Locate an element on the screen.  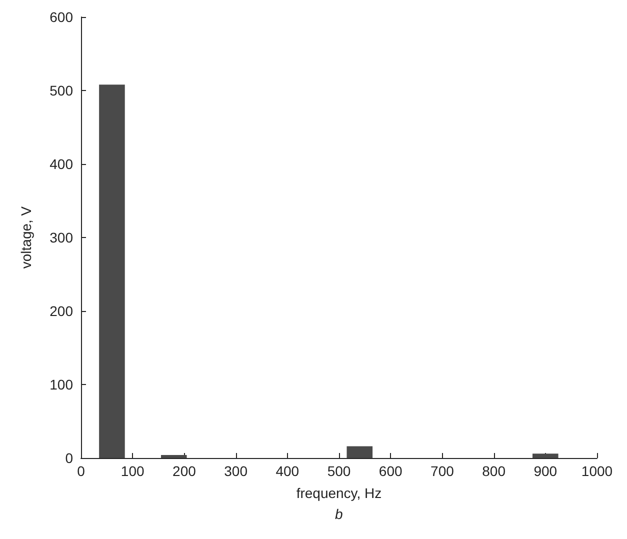
x-axis-title: frequency, Hz is located at coordinates (339, 493).